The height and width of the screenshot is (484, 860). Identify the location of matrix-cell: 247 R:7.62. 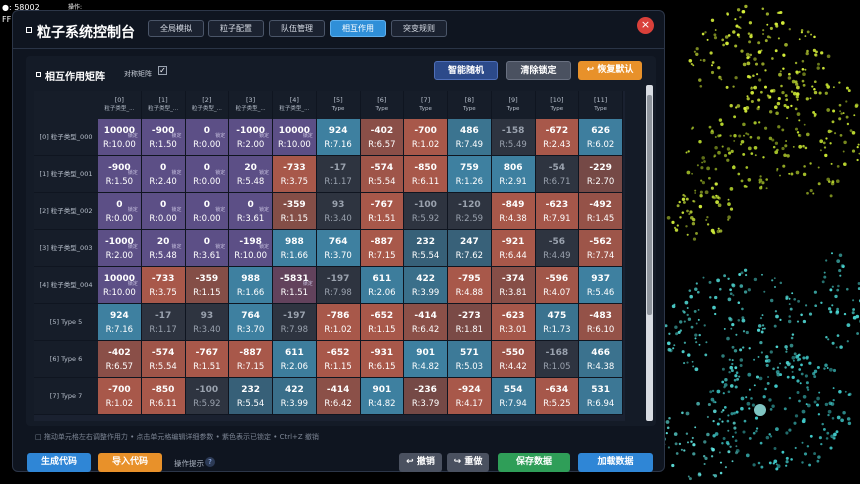
(470, 248).